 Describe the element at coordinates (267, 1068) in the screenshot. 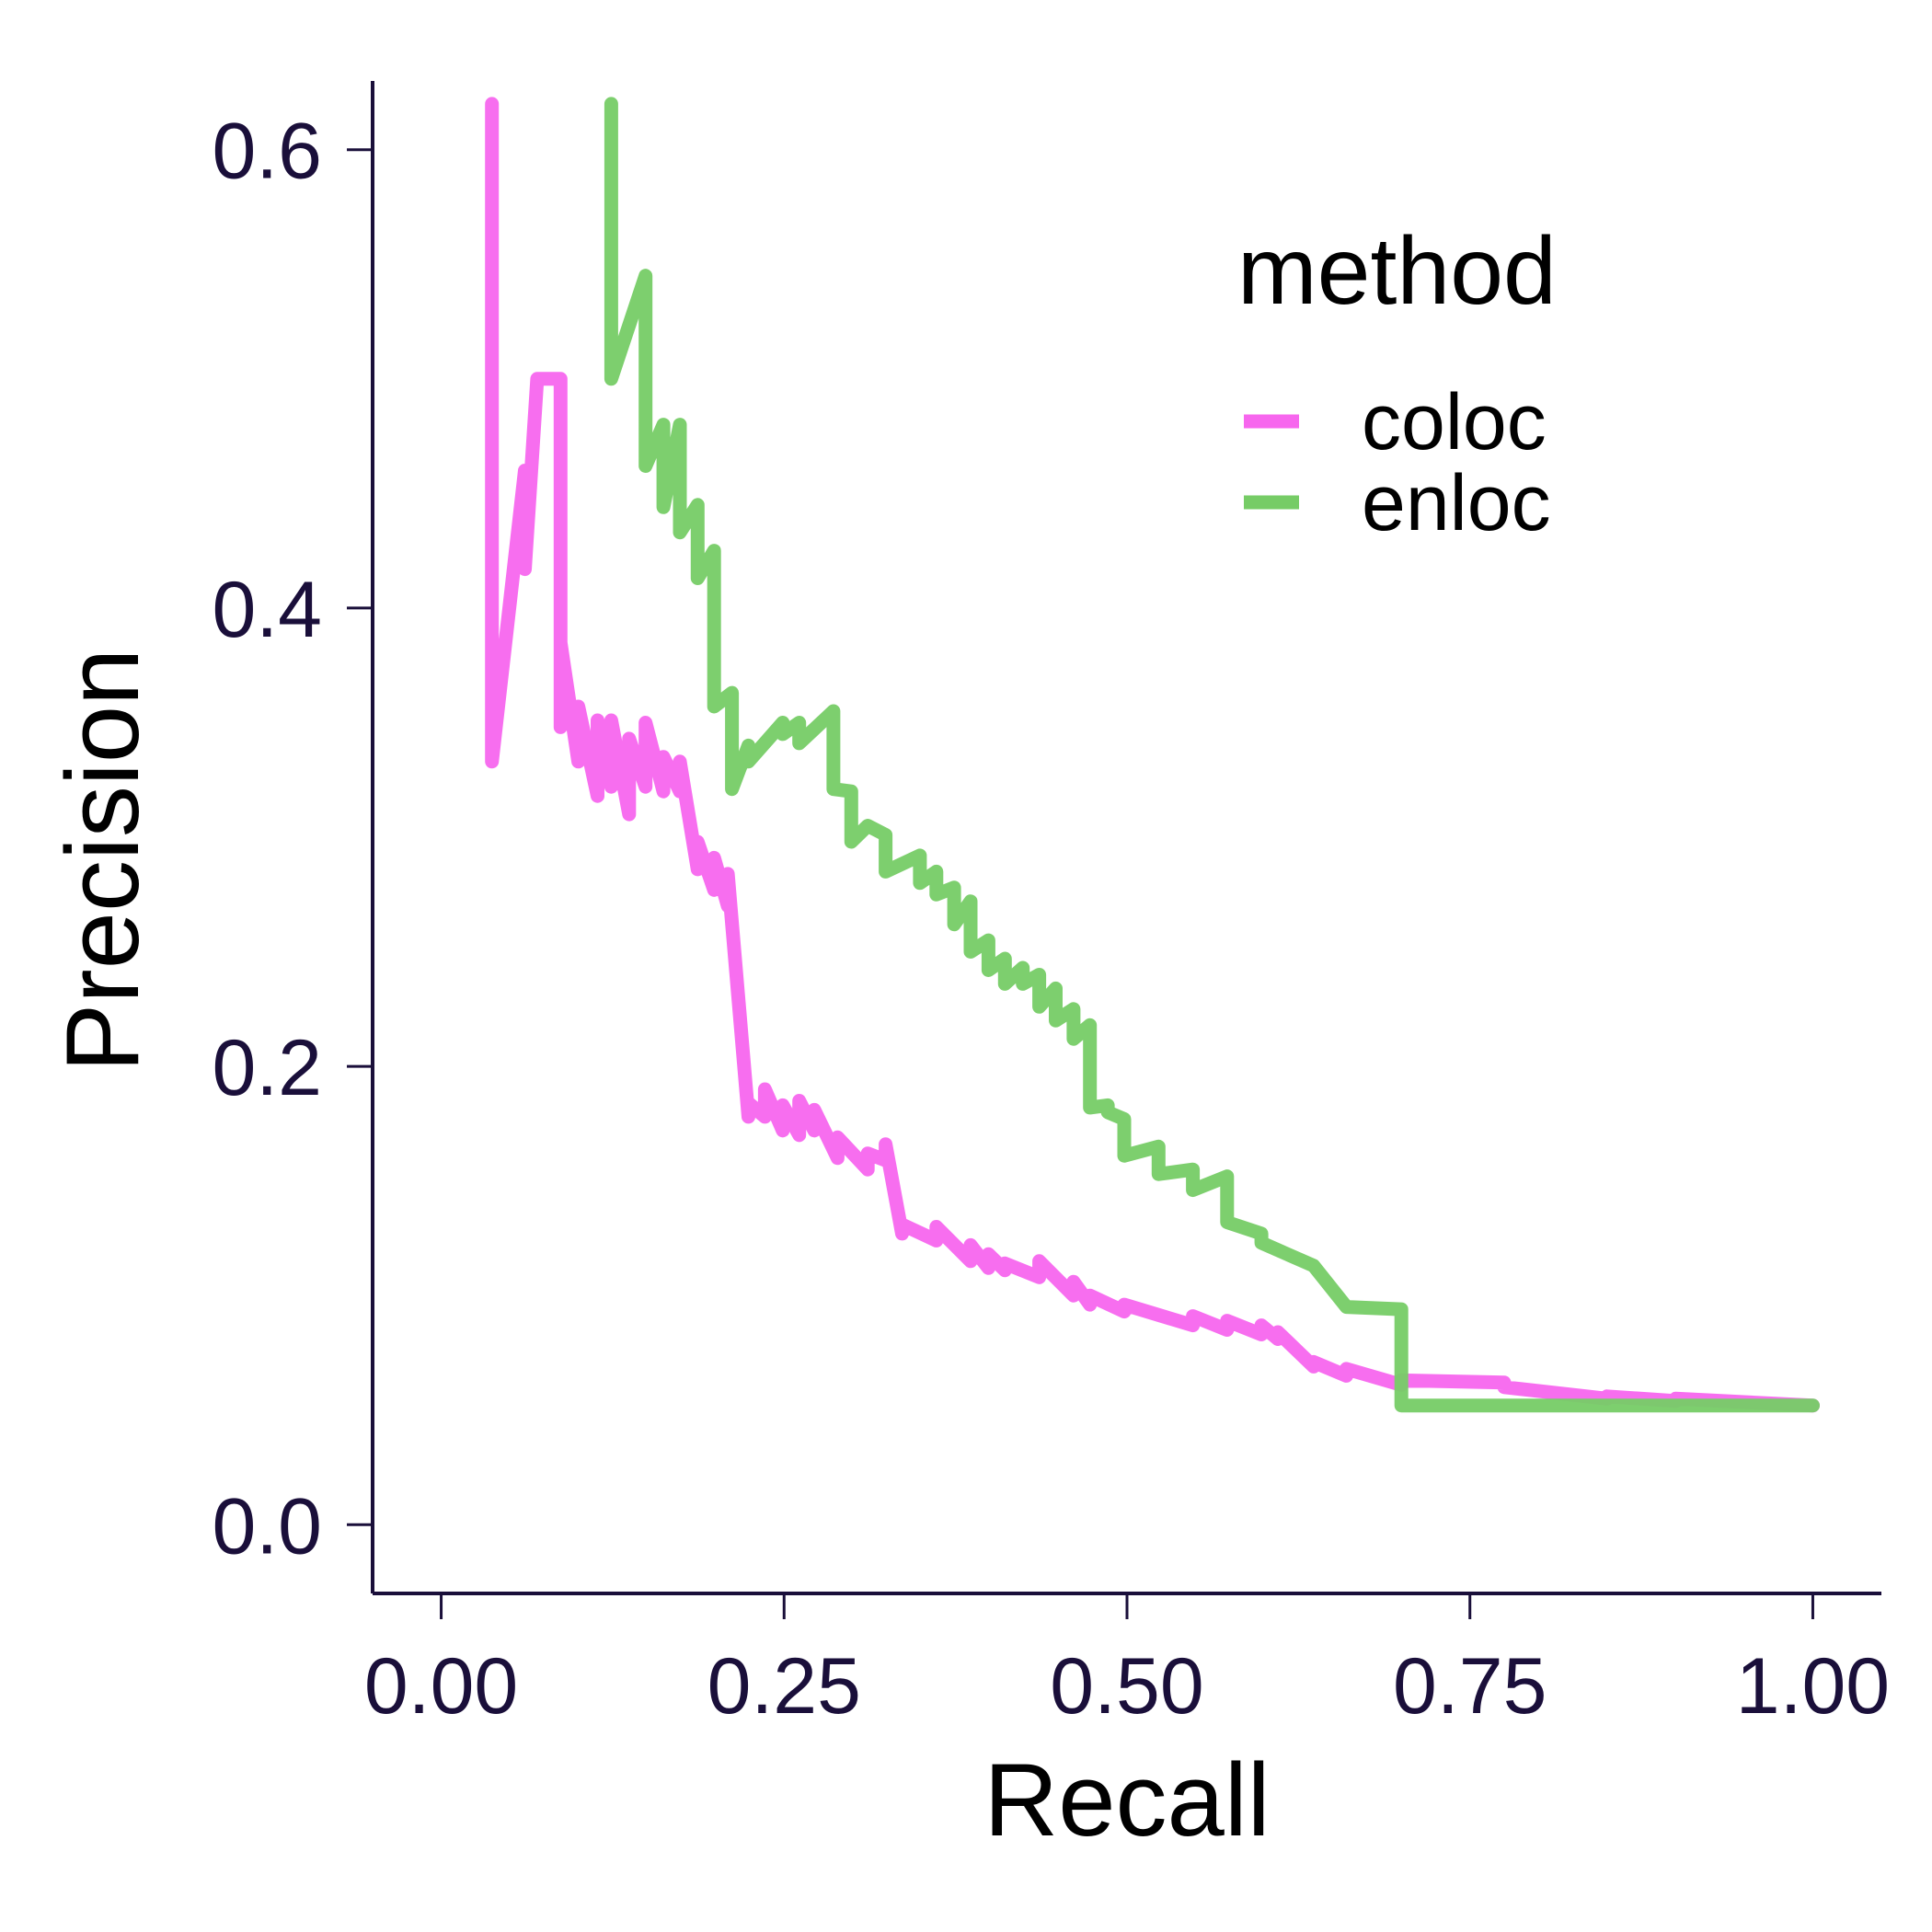

I see `y-tick-label: 0.2` at that location.